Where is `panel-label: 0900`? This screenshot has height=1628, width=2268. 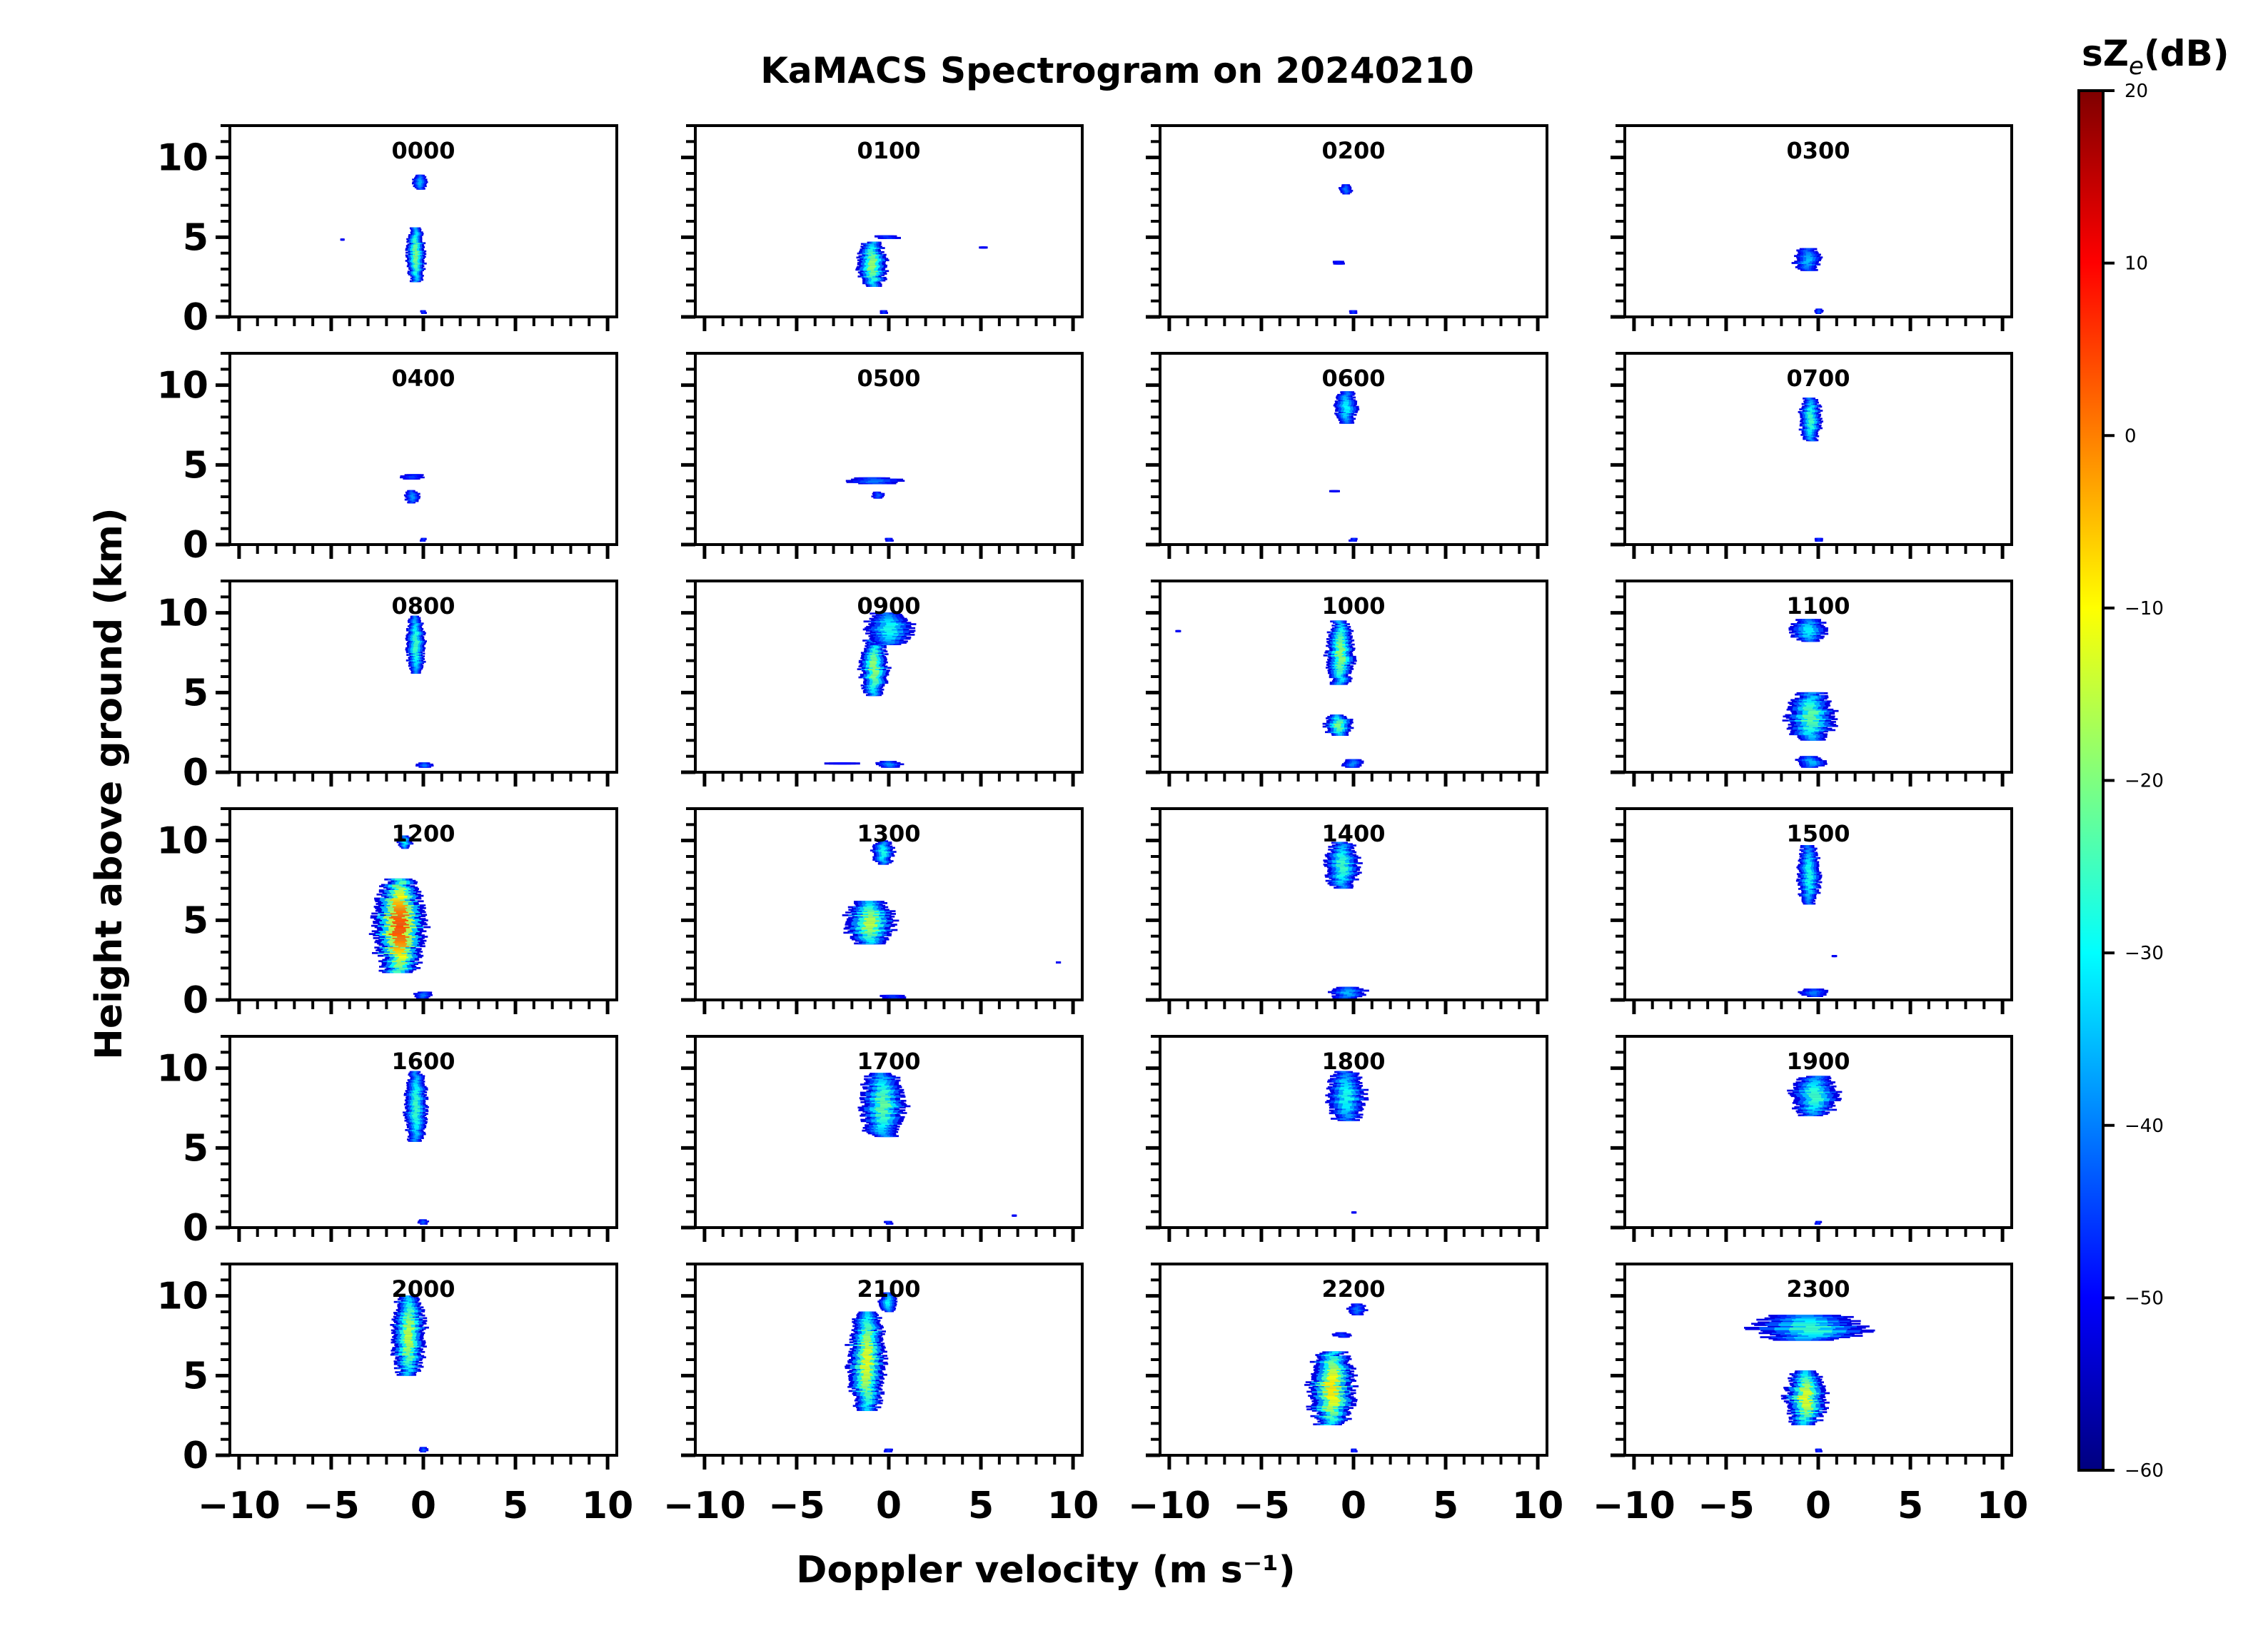 panel-label: 0900 is located at coordinates (888, 606).